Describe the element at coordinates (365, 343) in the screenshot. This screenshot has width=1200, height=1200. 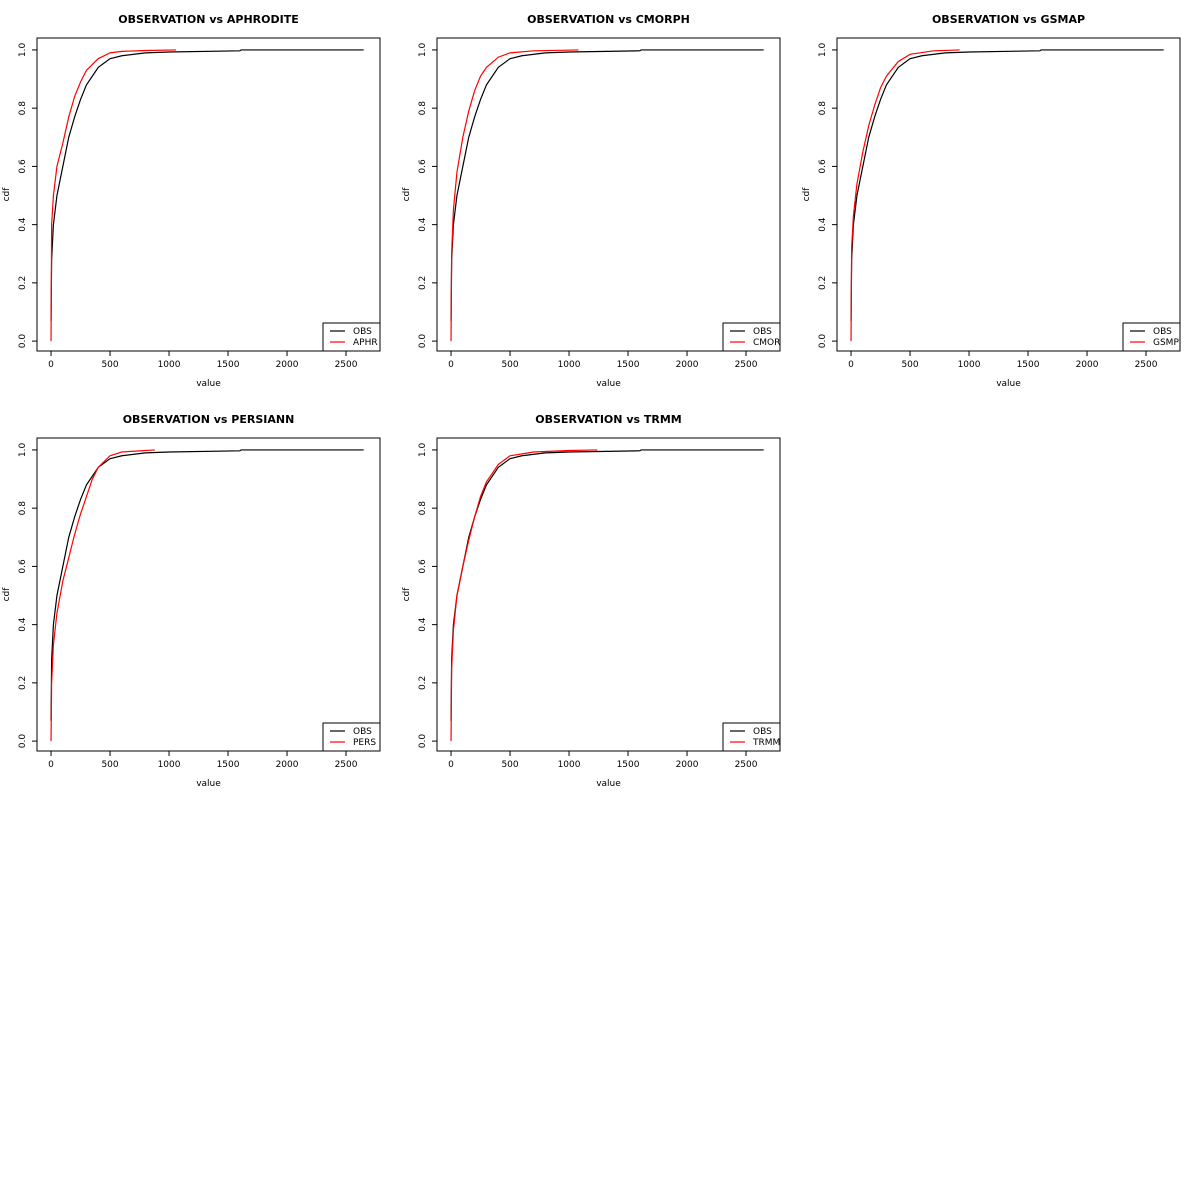
I see `legend-label: APHR` at that location.